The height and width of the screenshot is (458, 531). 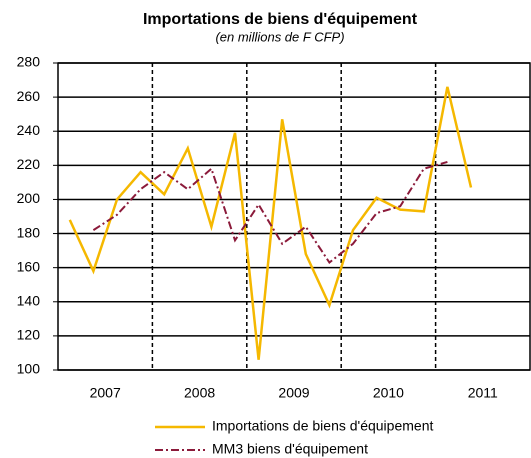 What do you see at coordinates (280, 19) in the screenshot?
I see `chart-title: Importations de biens d'équipement` at bounding box center [280, 19].